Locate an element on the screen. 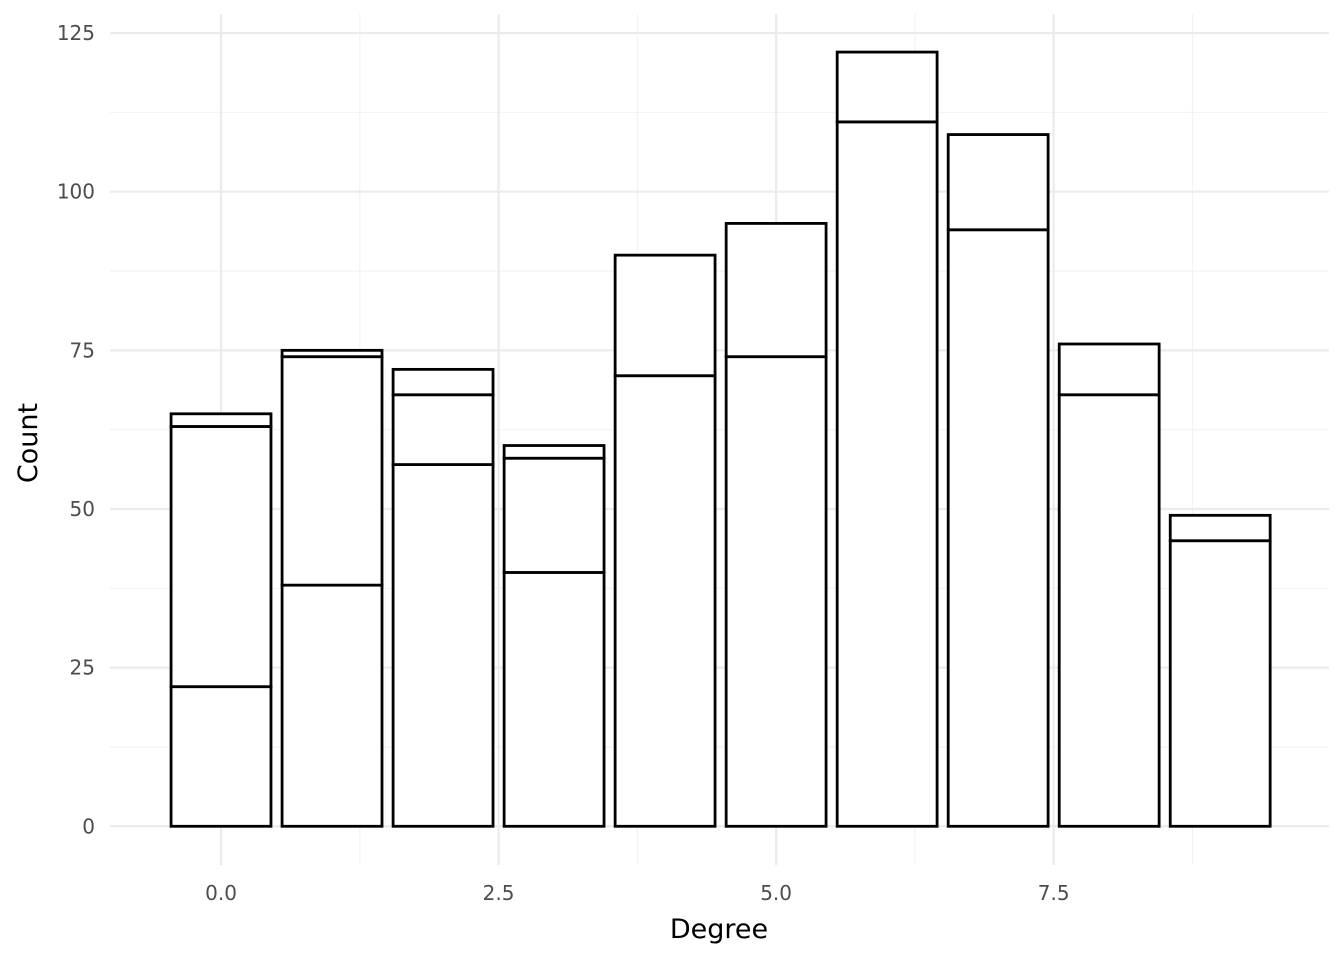 Image resolution: width=1344 pixels, height=960 pixels. y-tick-label: 100 is located at coordinates (76, 192).